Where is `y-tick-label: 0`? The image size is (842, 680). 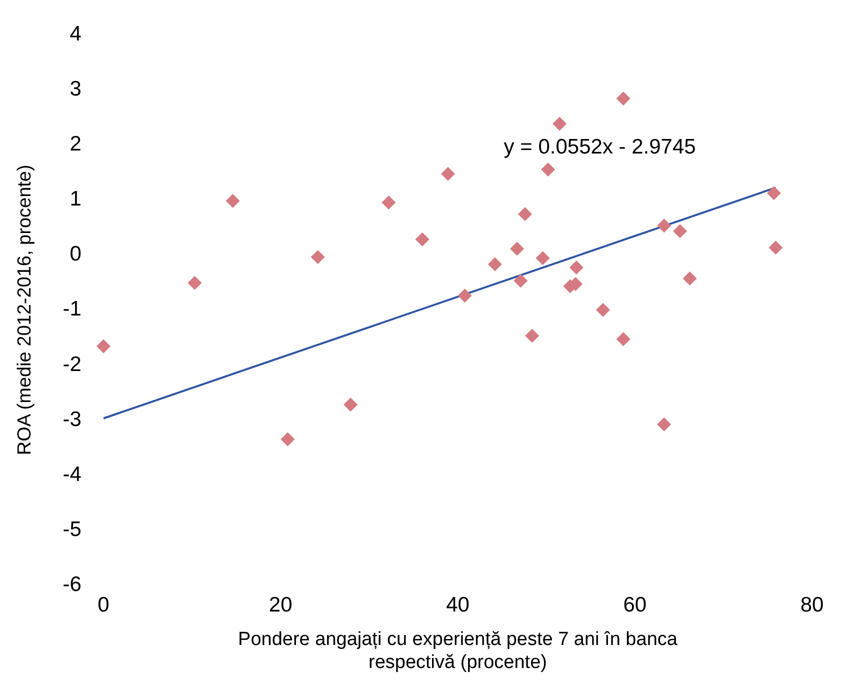 y-tick-label: 0 is located at coordinates (76, 254).